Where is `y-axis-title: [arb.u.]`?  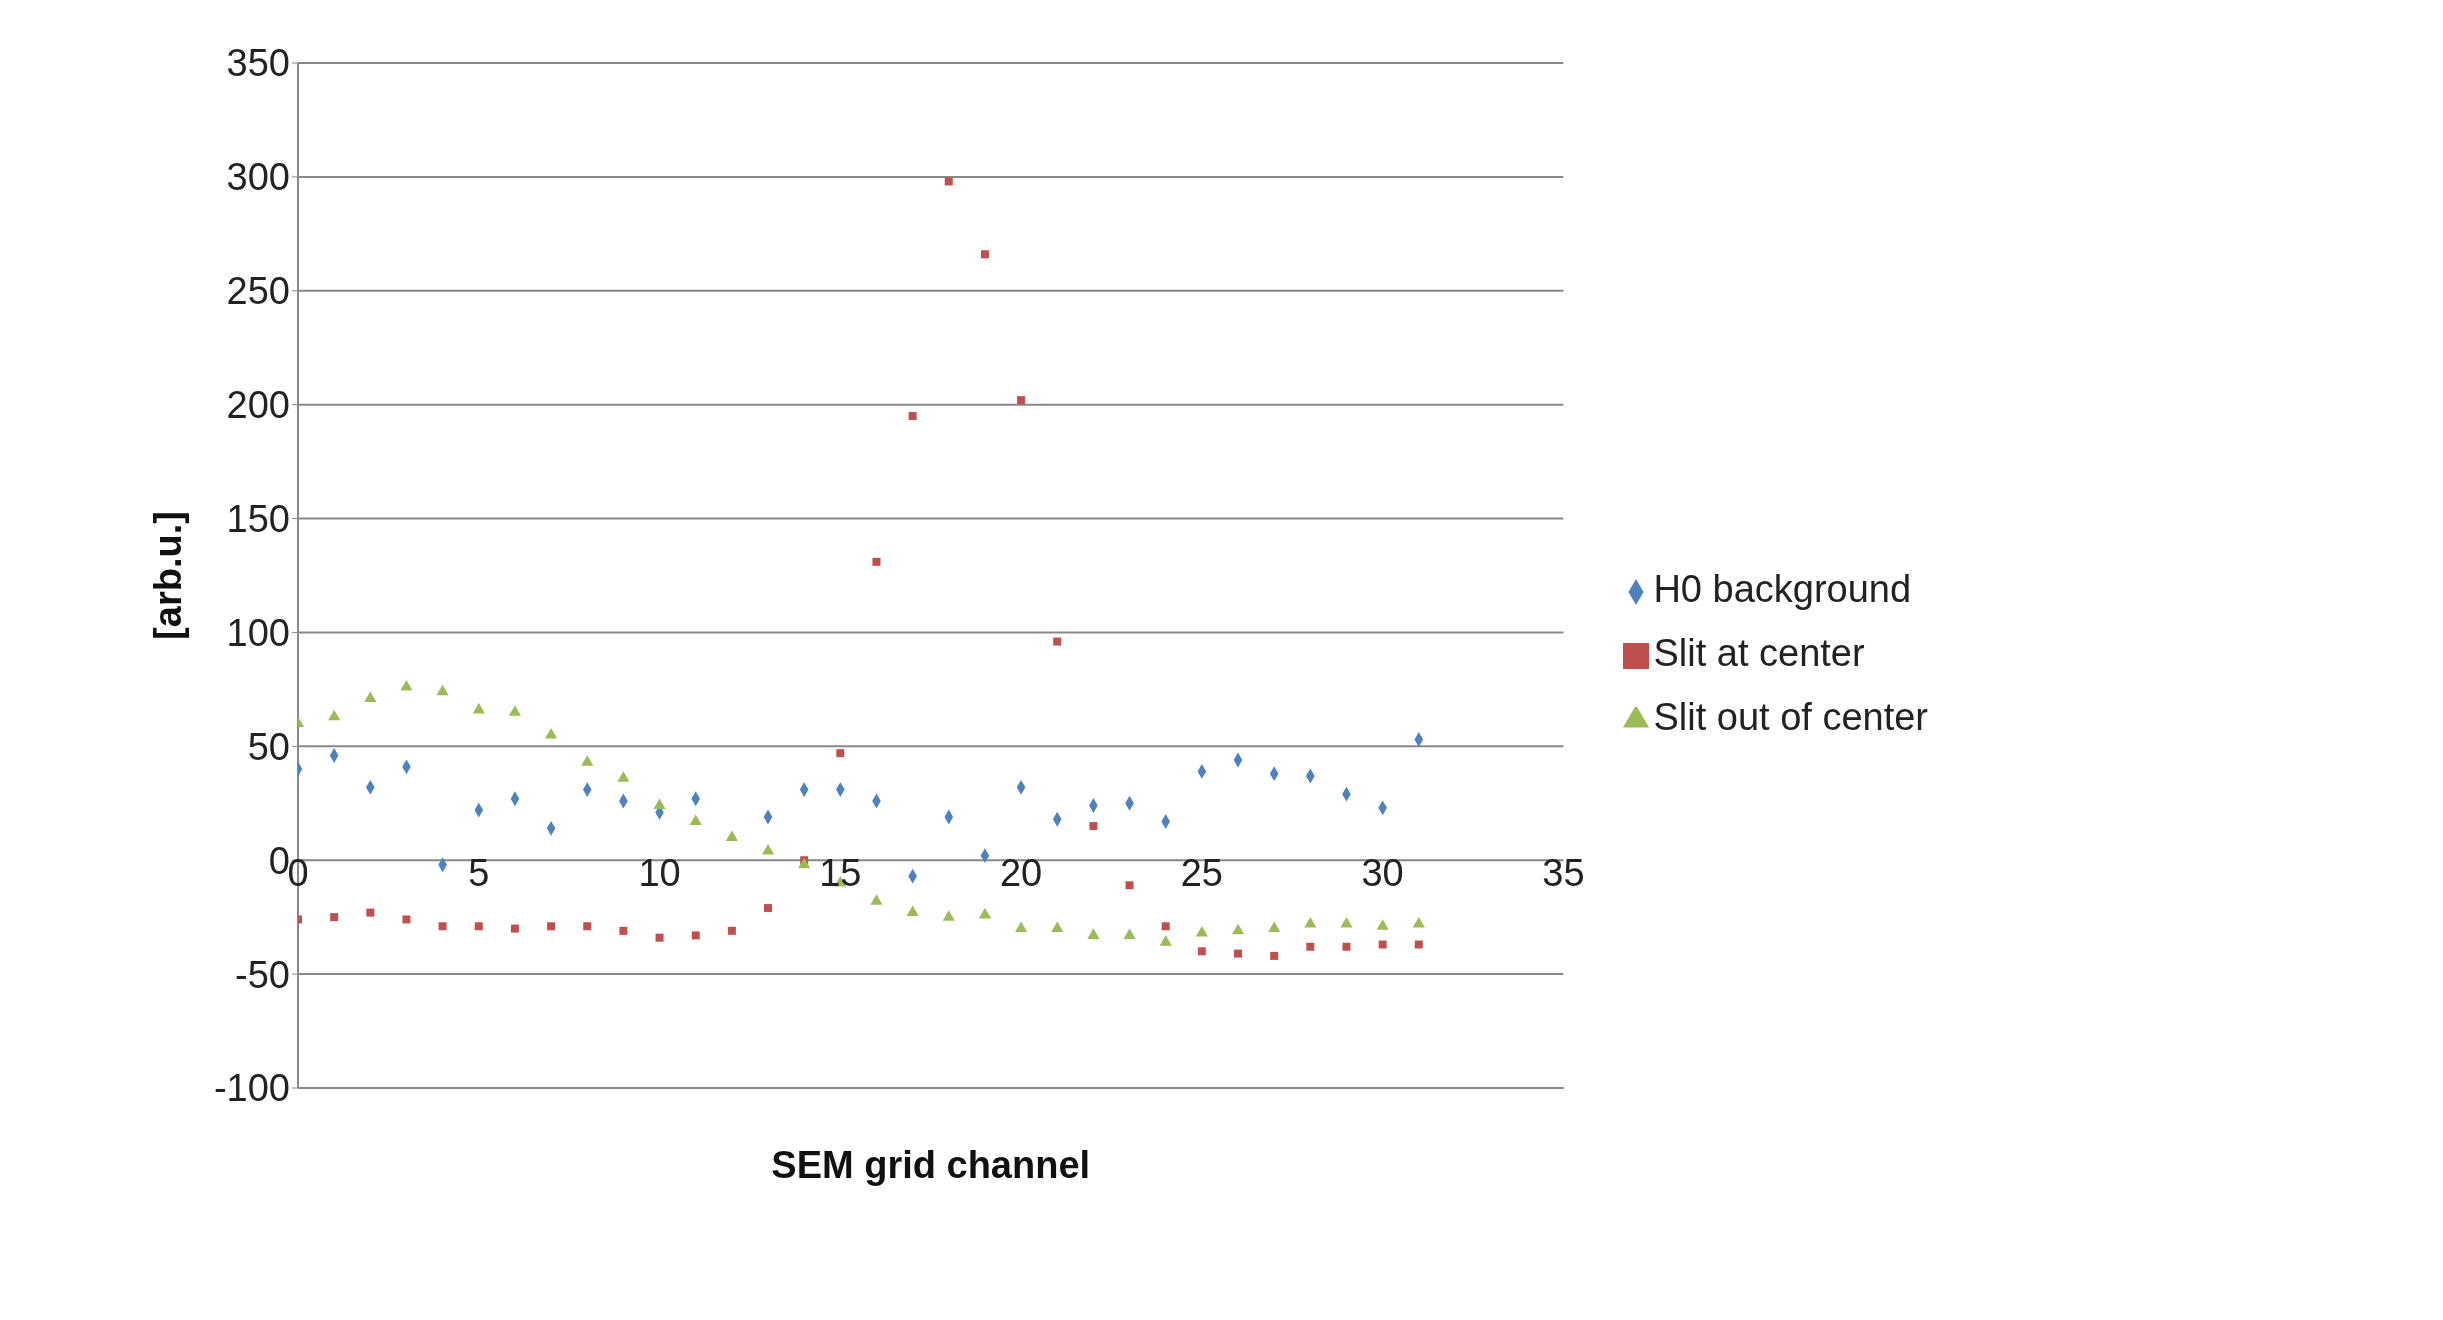
y-axis-title: [arb.u.] is located at coordinates (168, 575).